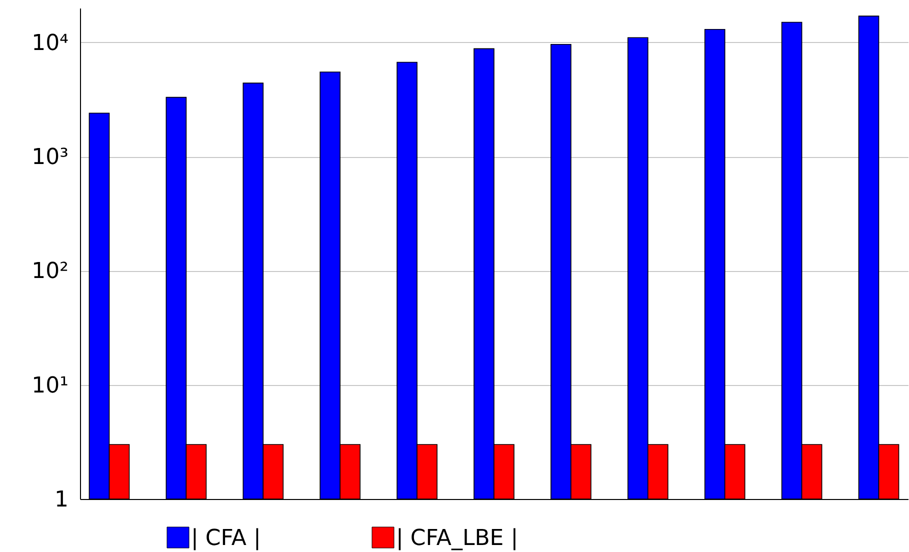 The image size is (909, 552). I want to click on y-tick-label: 10³, so click(50, 157).